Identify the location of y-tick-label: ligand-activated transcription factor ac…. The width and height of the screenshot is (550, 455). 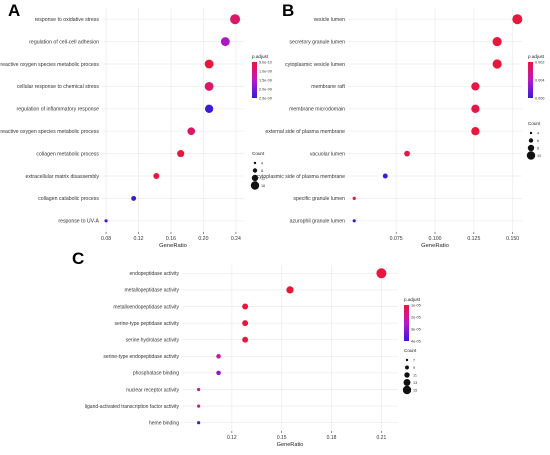
(132, 407).